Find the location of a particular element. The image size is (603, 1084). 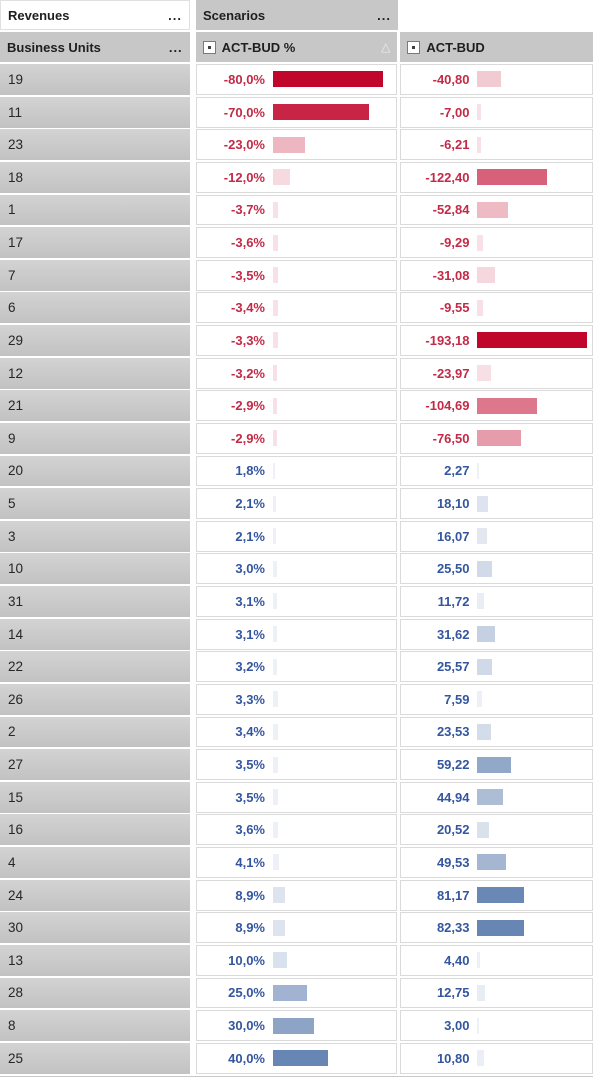

act-bud-pct-cell: -3,6% is located at coordinates (297, 243).